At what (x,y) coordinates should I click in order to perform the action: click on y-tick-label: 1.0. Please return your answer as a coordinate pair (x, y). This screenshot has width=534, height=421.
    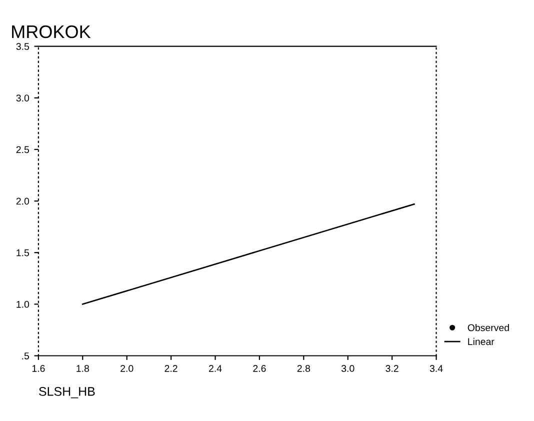
    Looking at the image, I should click on (23, 304).